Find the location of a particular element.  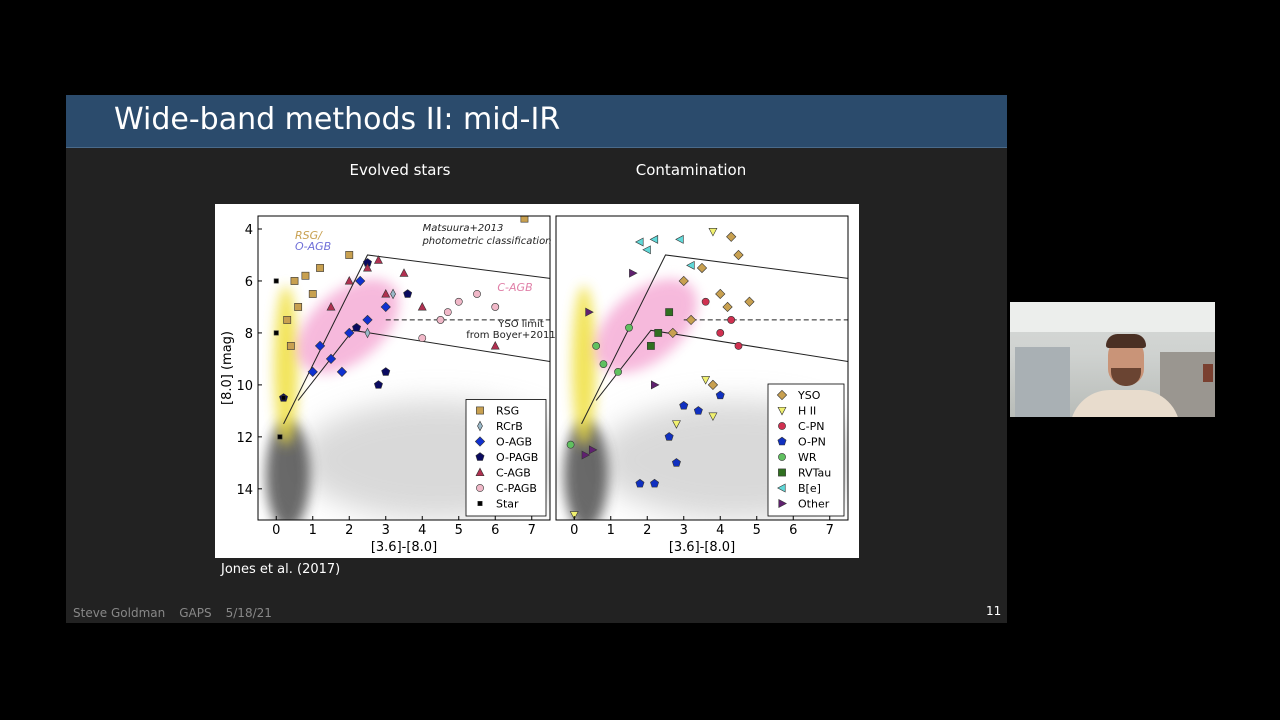

annotation: Matsuura+2013 is located at coordinates (463, 228).